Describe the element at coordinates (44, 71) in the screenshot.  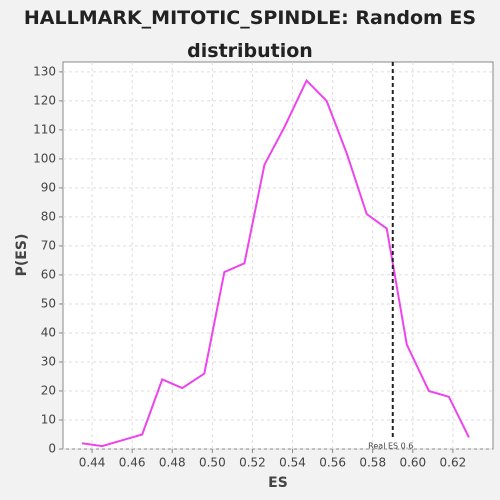
I see `y-tick-label: 130` at that location.